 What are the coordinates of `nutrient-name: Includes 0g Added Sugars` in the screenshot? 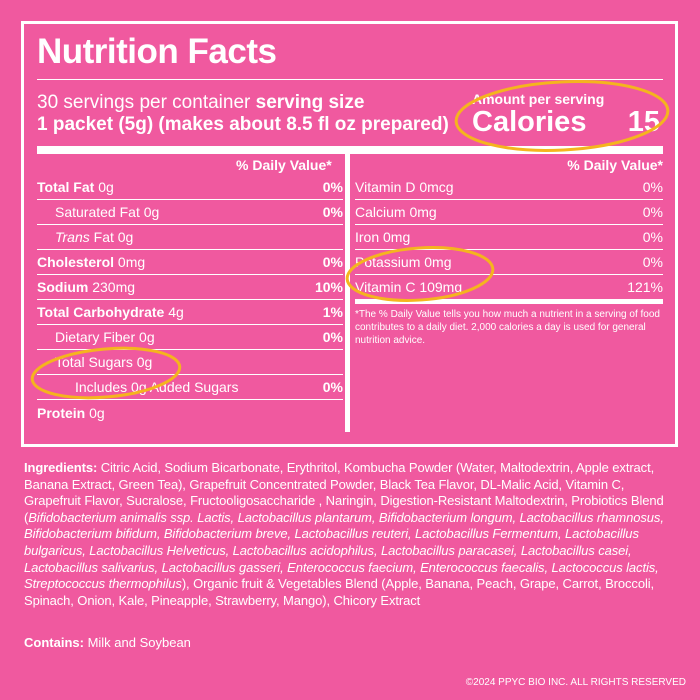 It's located at (157, 387).